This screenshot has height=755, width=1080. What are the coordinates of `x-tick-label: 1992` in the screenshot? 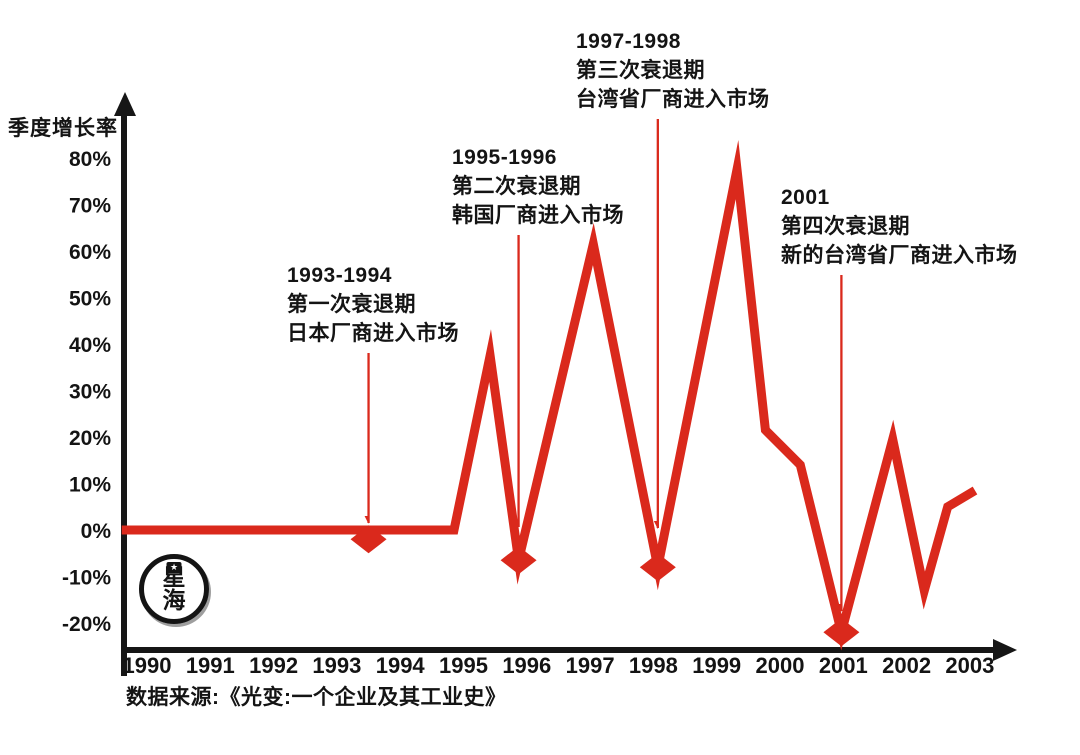 It's located at (273, 665).